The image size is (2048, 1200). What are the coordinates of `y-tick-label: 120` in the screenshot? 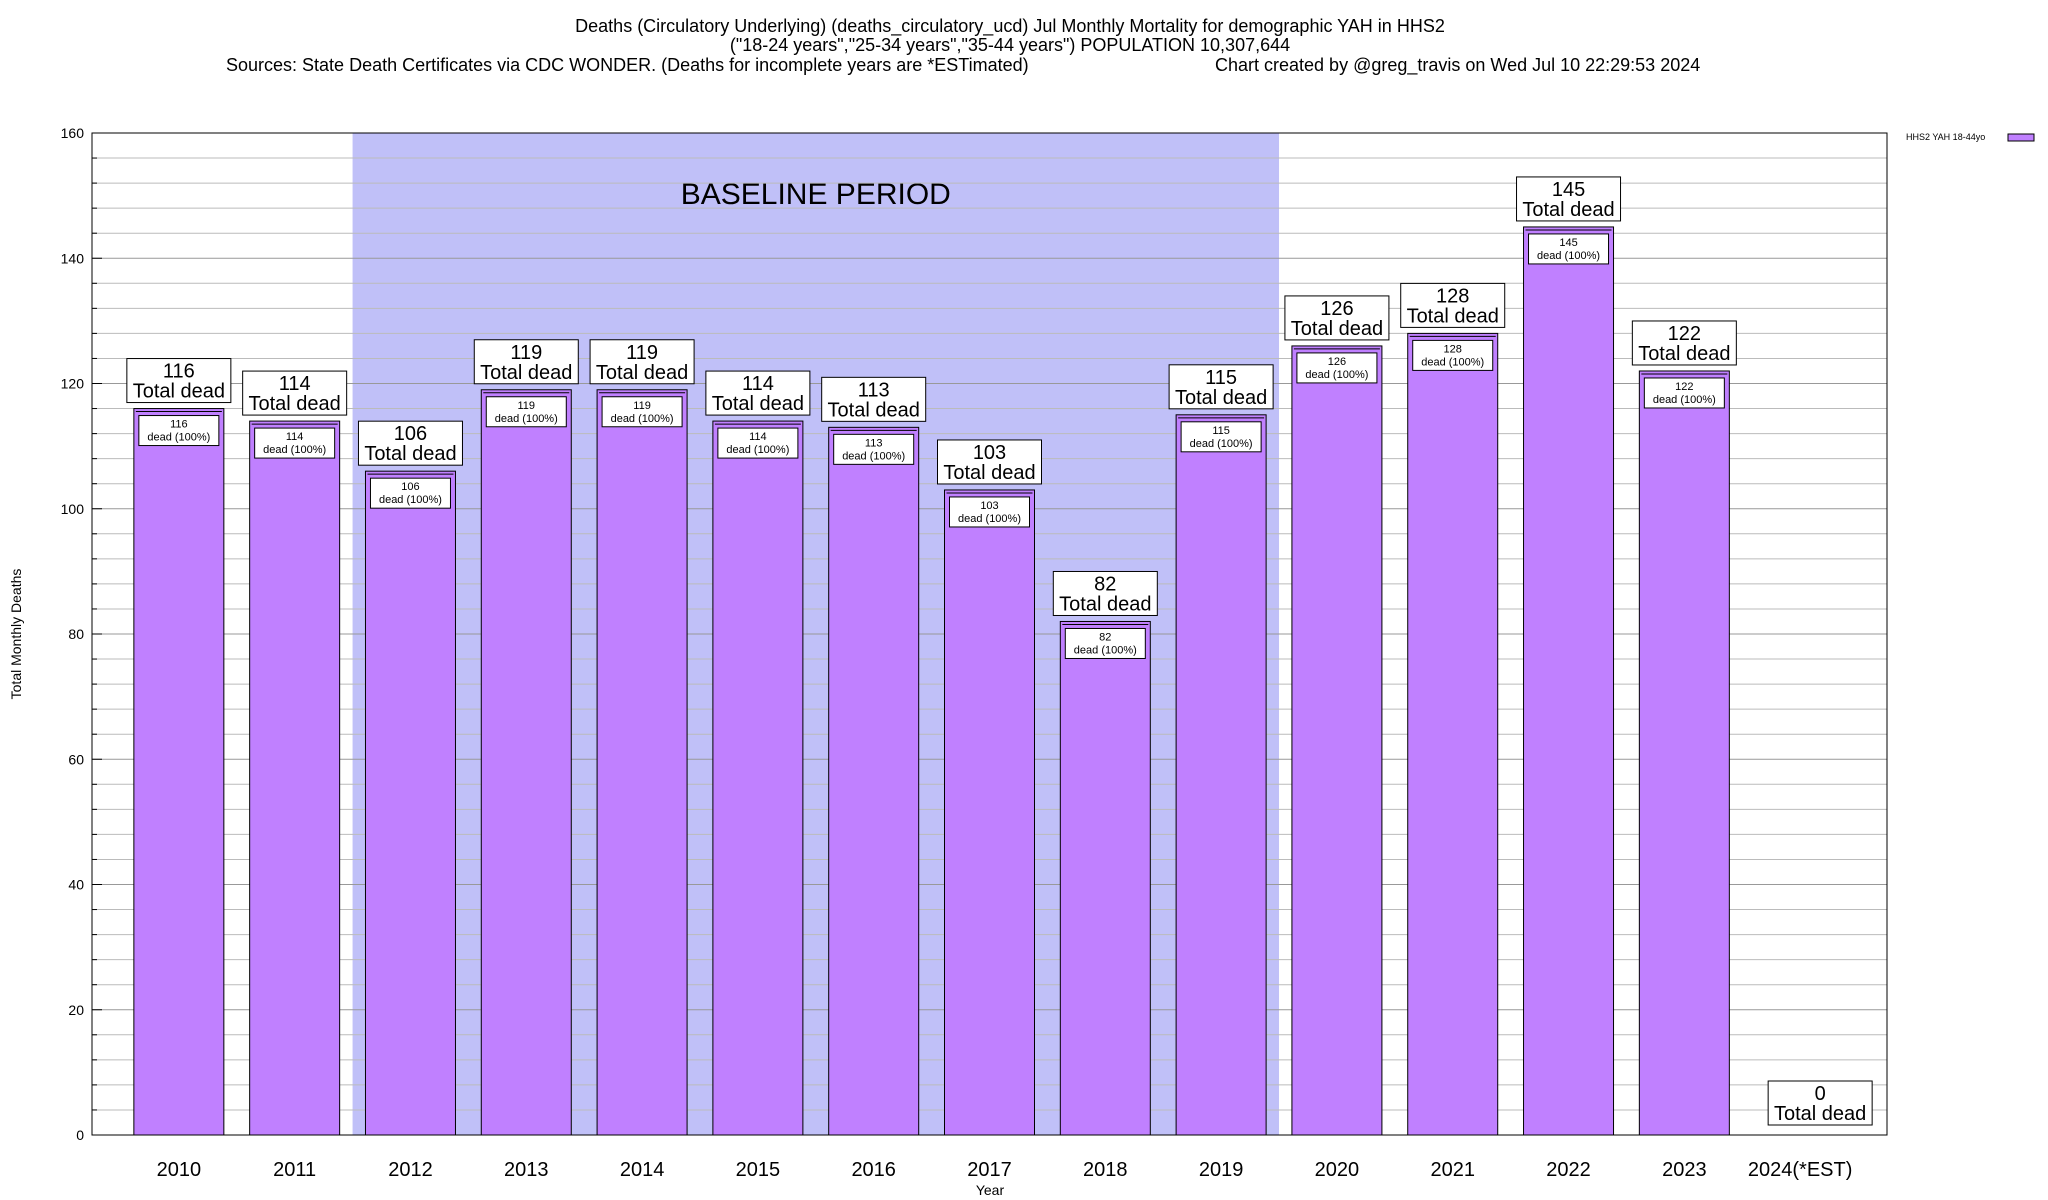 It's located at (73, 384).